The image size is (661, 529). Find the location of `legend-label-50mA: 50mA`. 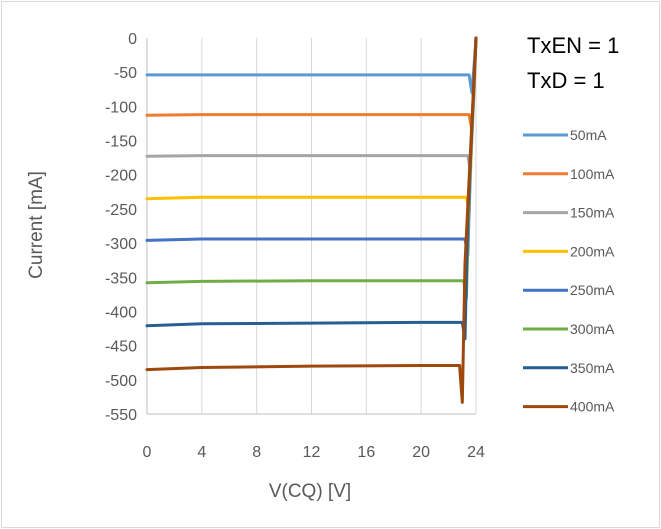

legend-label-50mA: 50mA is located at coordinates (588, 135).